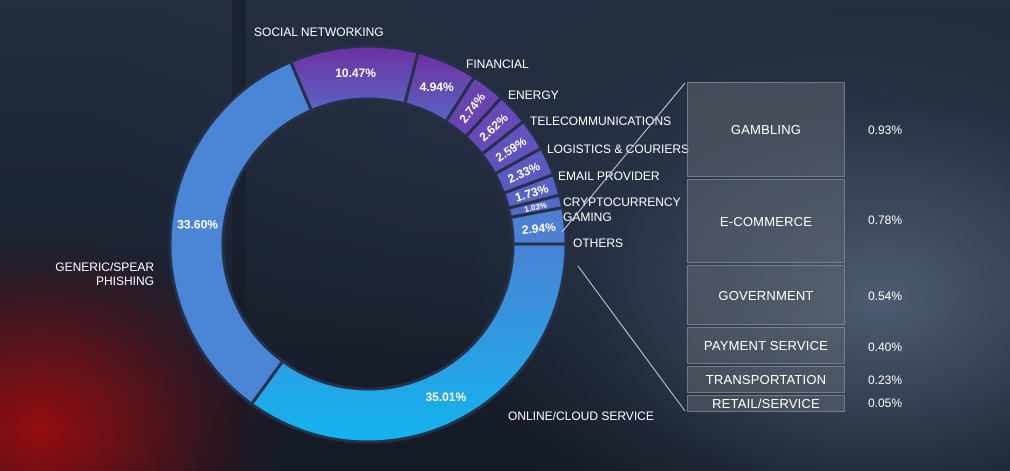 The width and height of the screenshot is (1010, 471). Describe the element at coordinates (445, 397) in the screenshot. I see `value-label-online-cloud-service: 35.01%` at that location.